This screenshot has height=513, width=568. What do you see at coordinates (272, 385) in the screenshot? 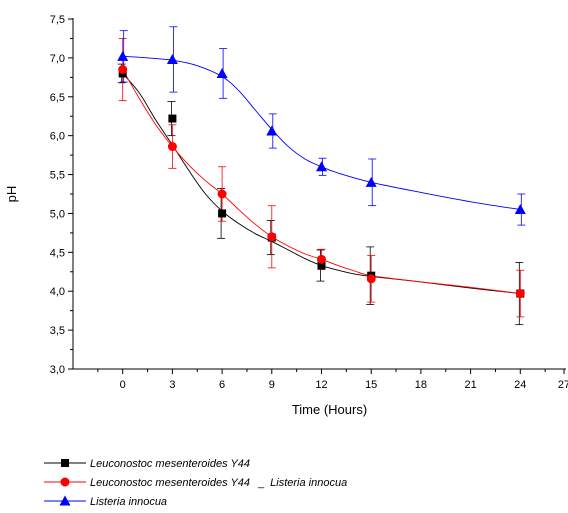
I see `x-tick-label: 9` at bounding box center [272, 385].